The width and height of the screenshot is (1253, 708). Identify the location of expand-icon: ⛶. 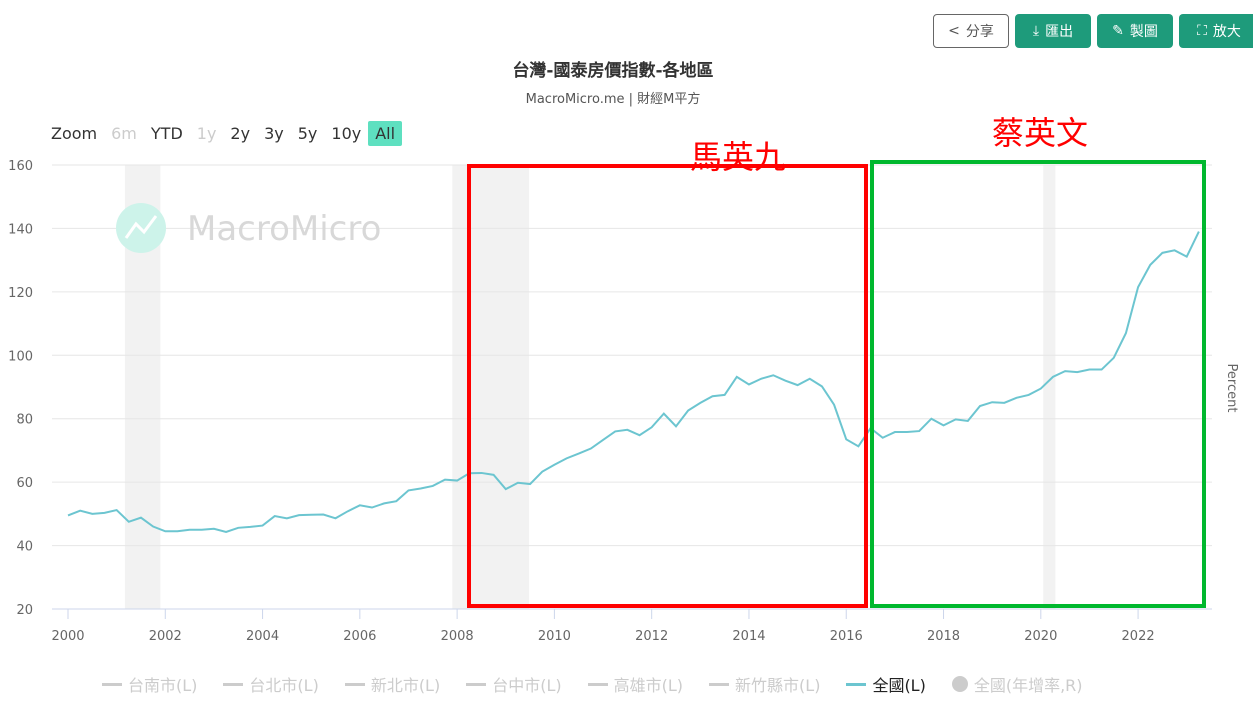
(1202, 31).